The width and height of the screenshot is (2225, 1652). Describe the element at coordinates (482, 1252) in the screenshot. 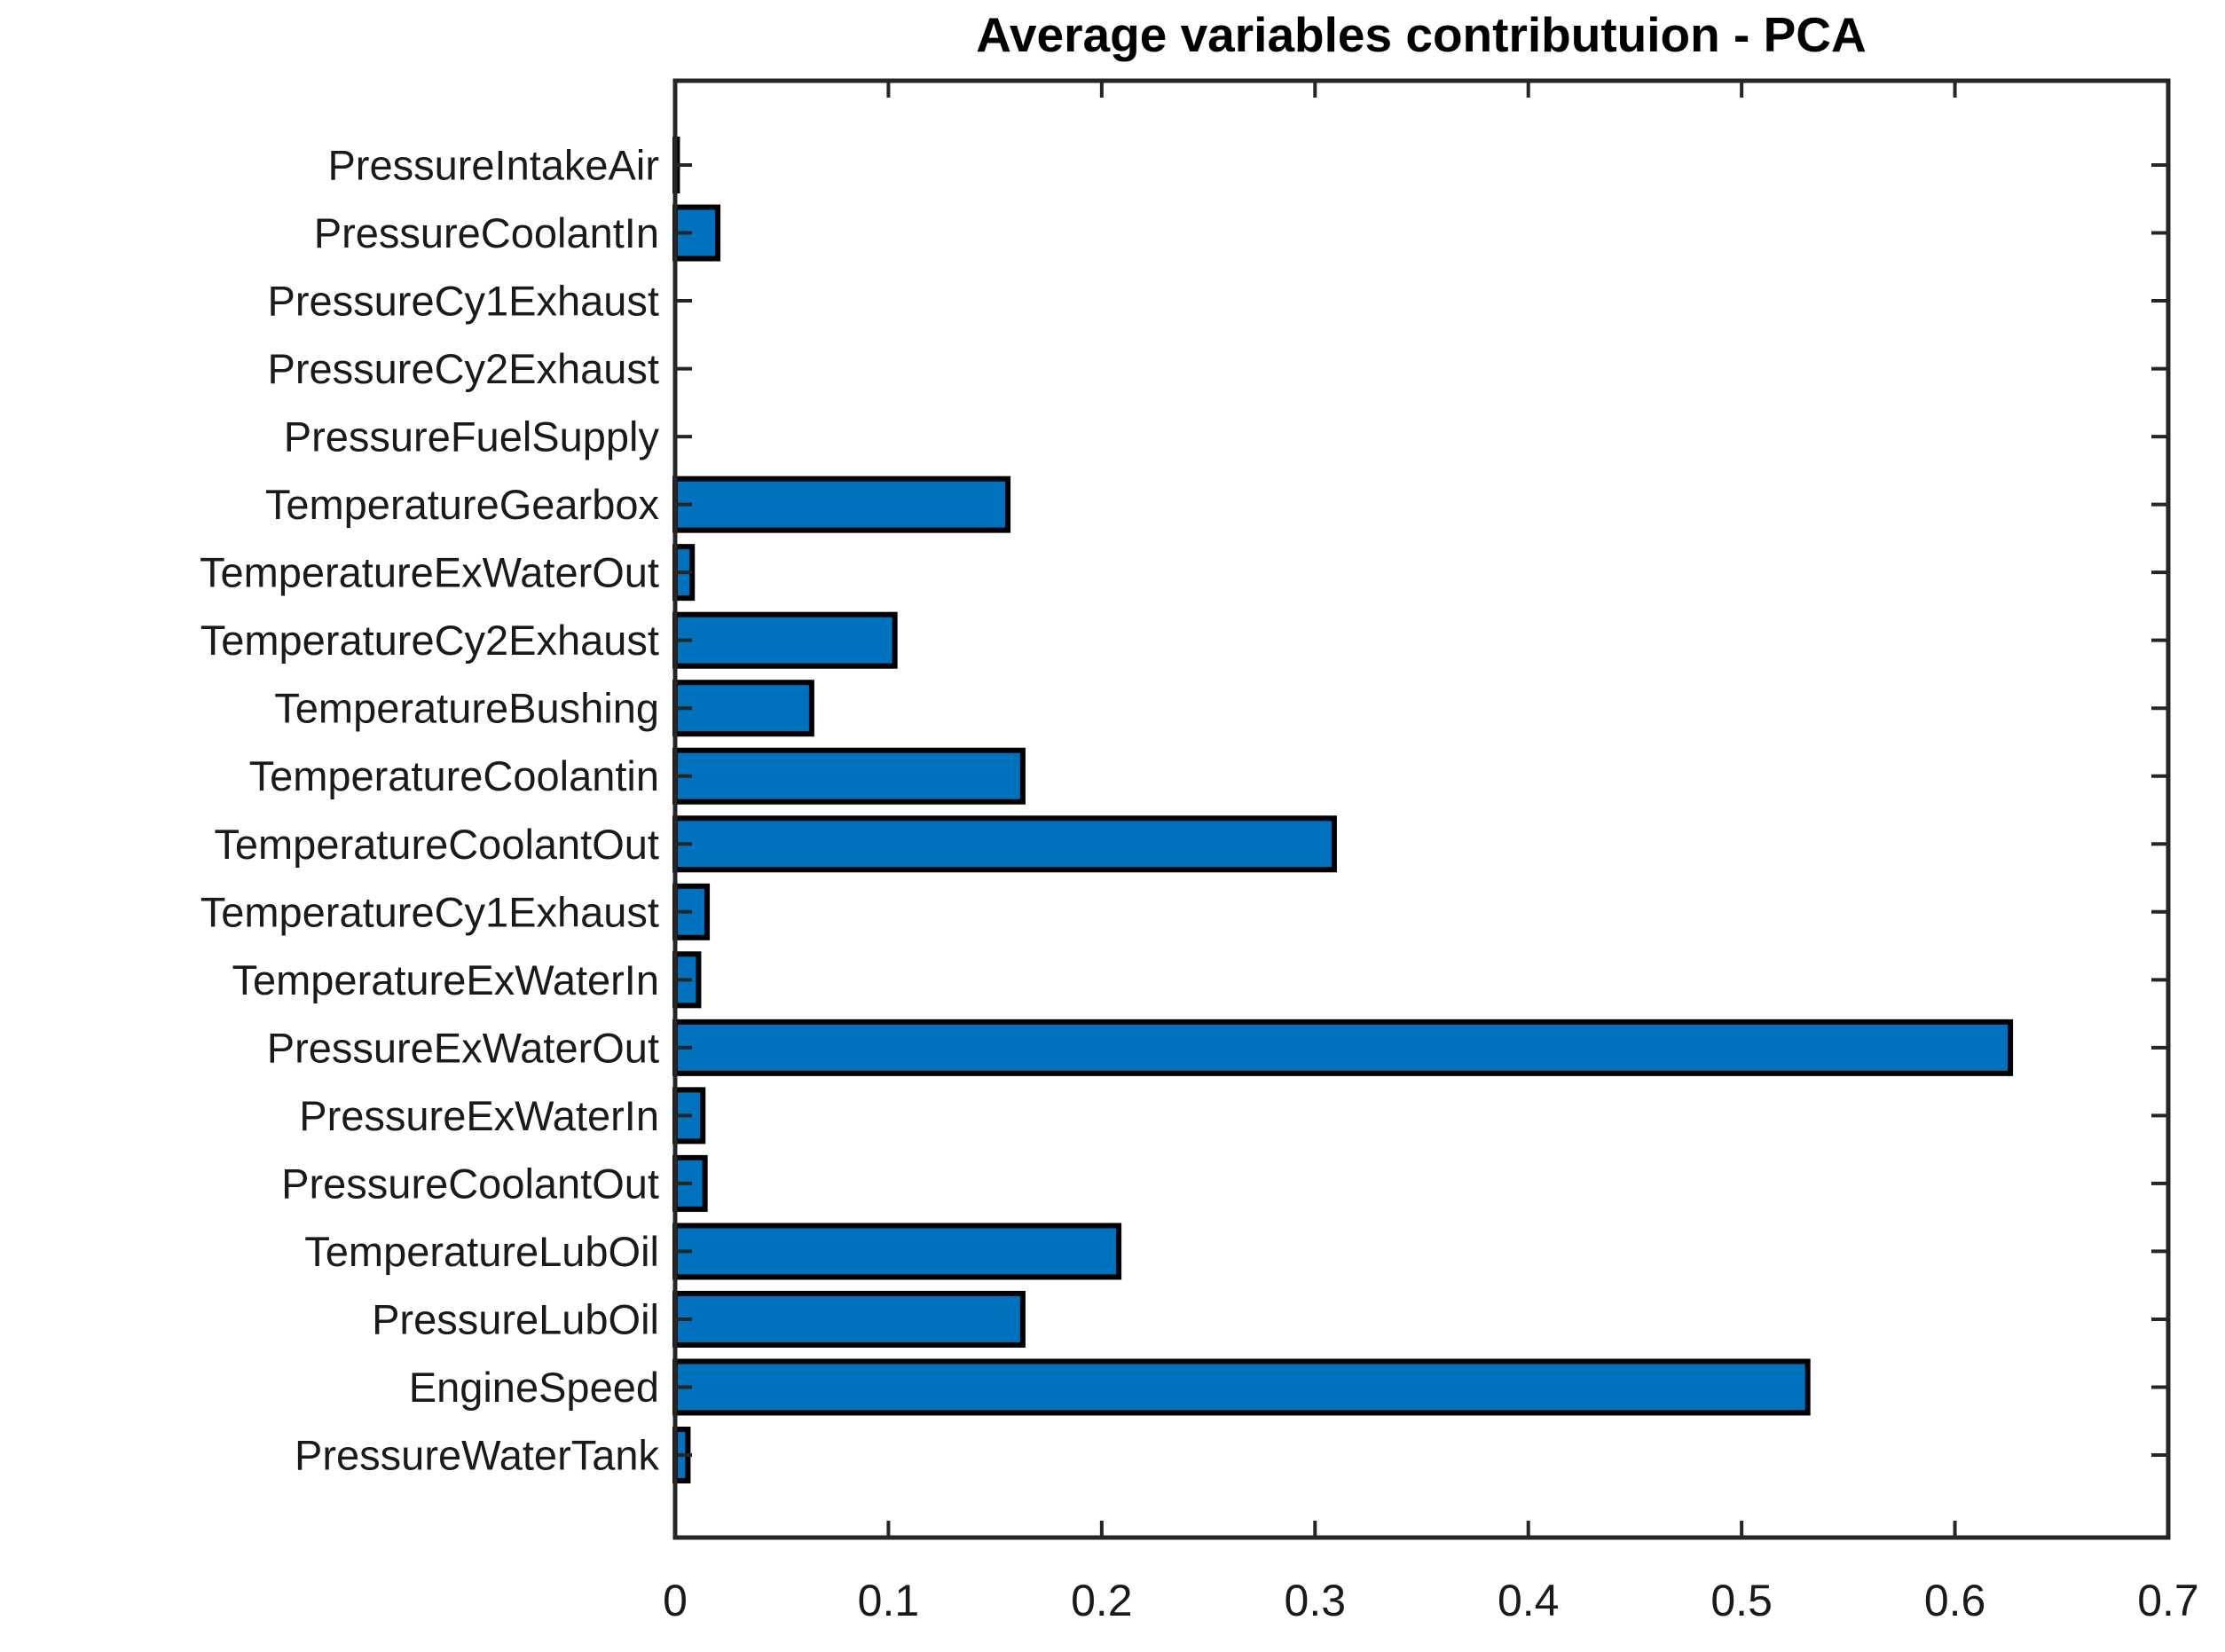

I see `y-tick-label: TemperatureLubOil` at that location.